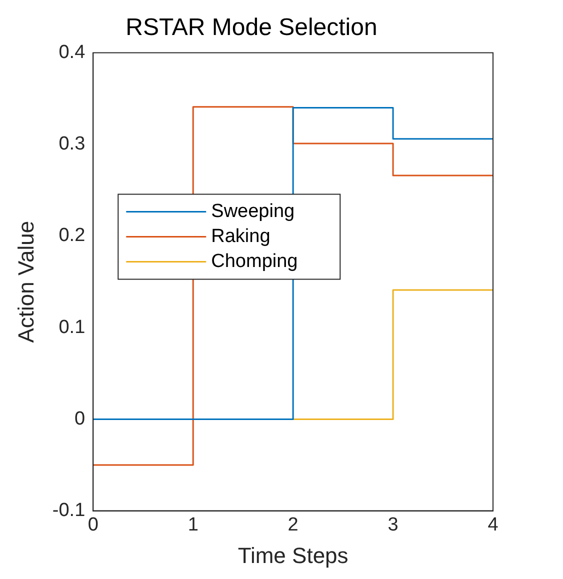  Describe the element at coordinates (72, 327) in the screenshot. I see `y-tick-label: 0.1` at that location.